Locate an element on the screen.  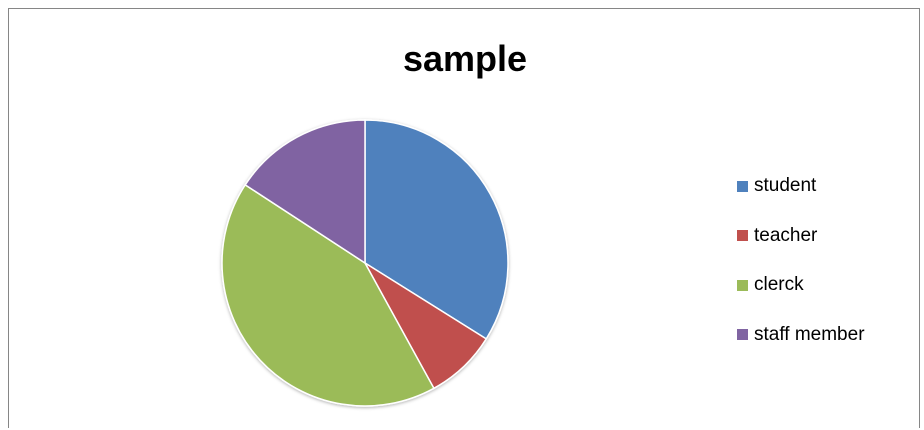
legend-label: teacher is located at coordinates (786, 235).